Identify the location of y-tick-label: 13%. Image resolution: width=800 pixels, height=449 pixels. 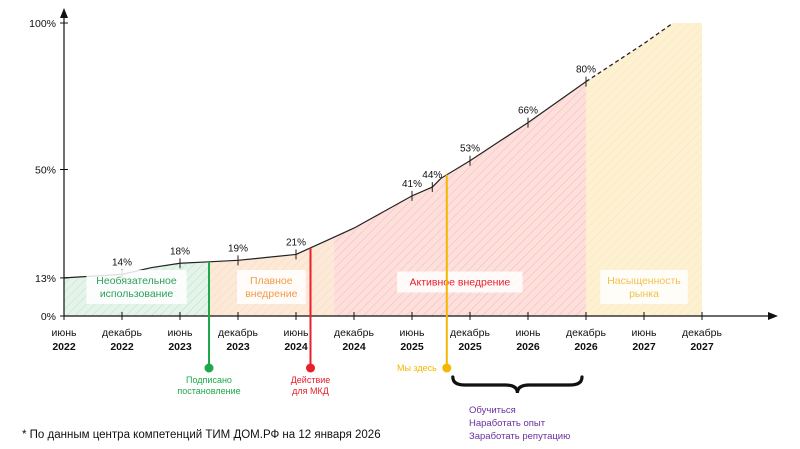
(45, 279).